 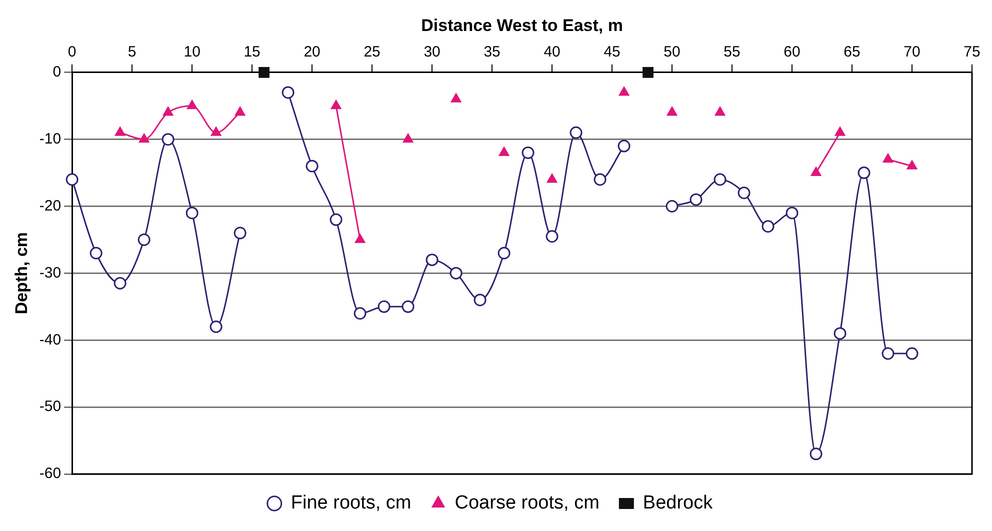 I want to click on x-tick-label: 55, so click(x=732, y=52).